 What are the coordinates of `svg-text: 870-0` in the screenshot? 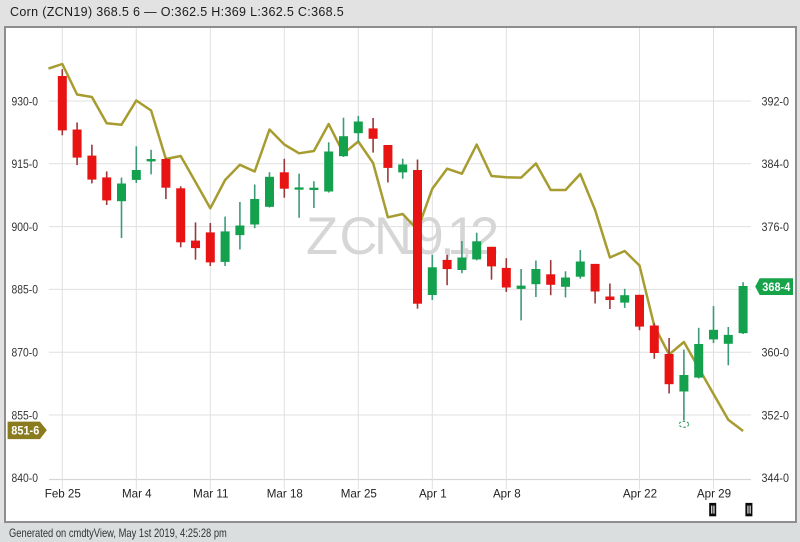 It's located at (25, 353).